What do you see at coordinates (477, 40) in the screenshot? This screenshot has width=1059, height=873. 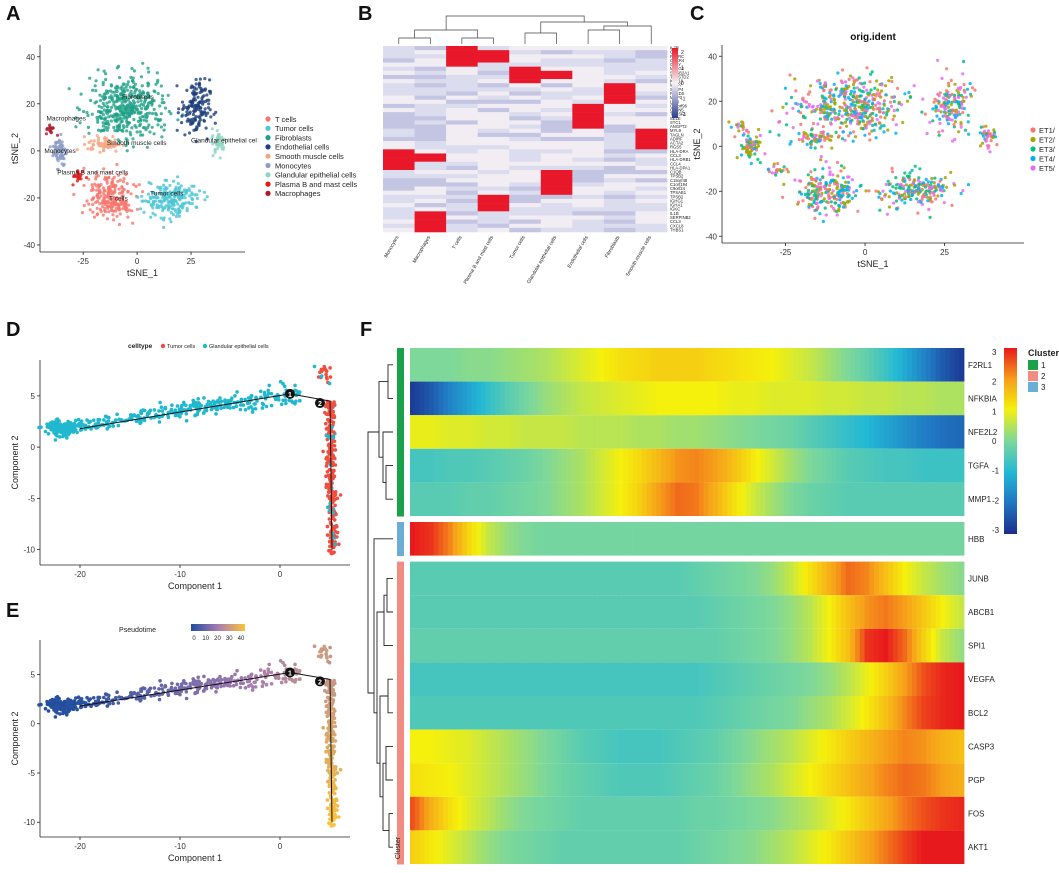 I see `b-dendrogram-branch` at bounding box center [477, 40].